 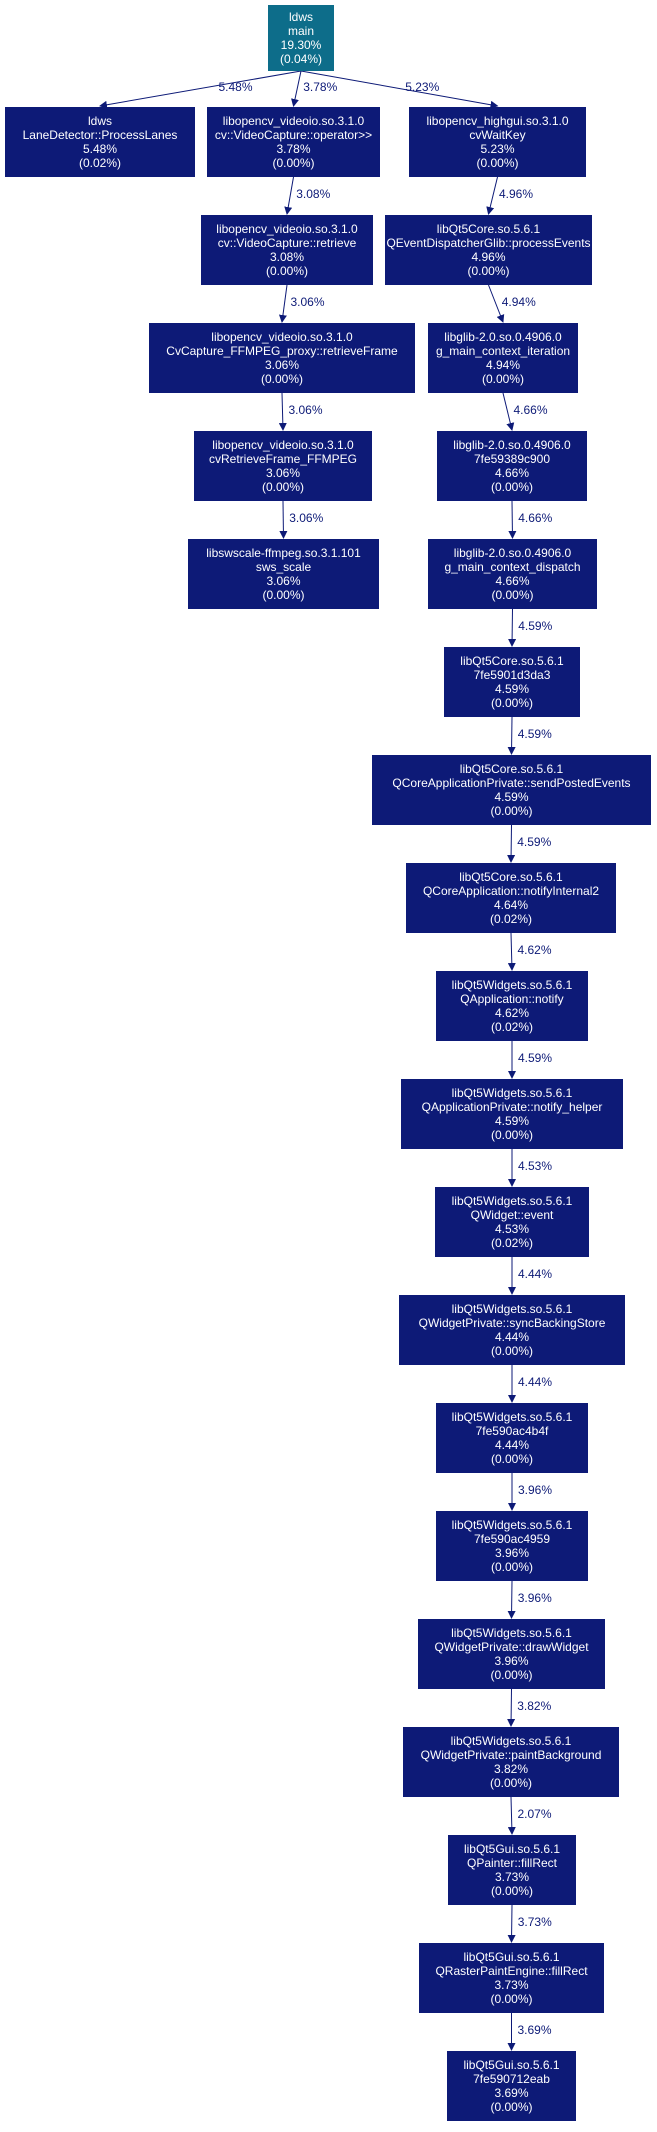 I want to click on node-line: 19.30%, so click(x=301, y=45).